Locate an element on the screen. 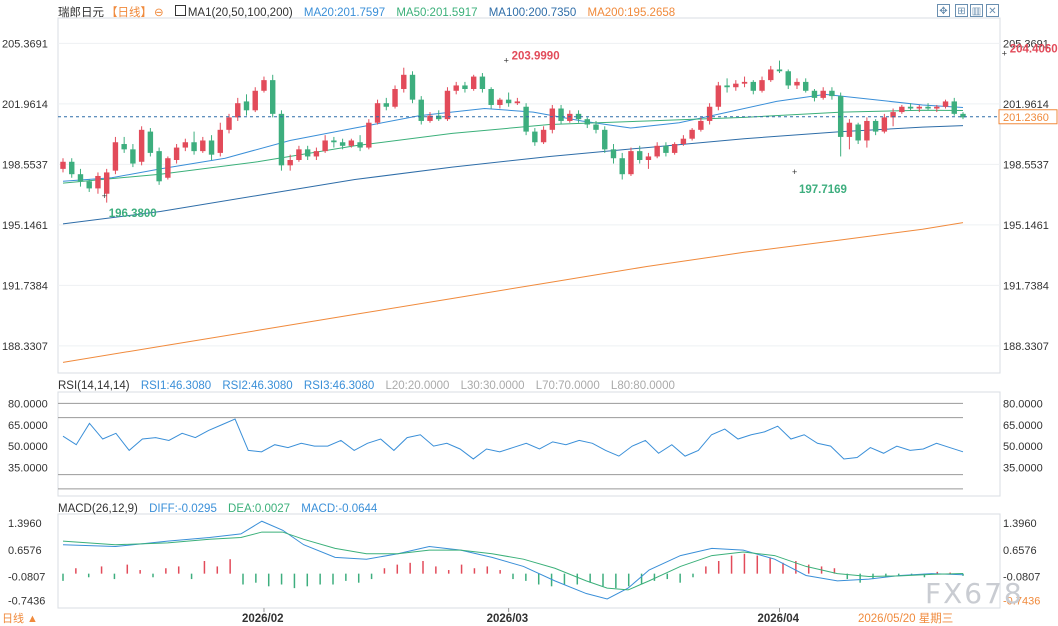 This screenshot has width=1058, height=626. macd-dea-line is located at coordinates (513, 561).